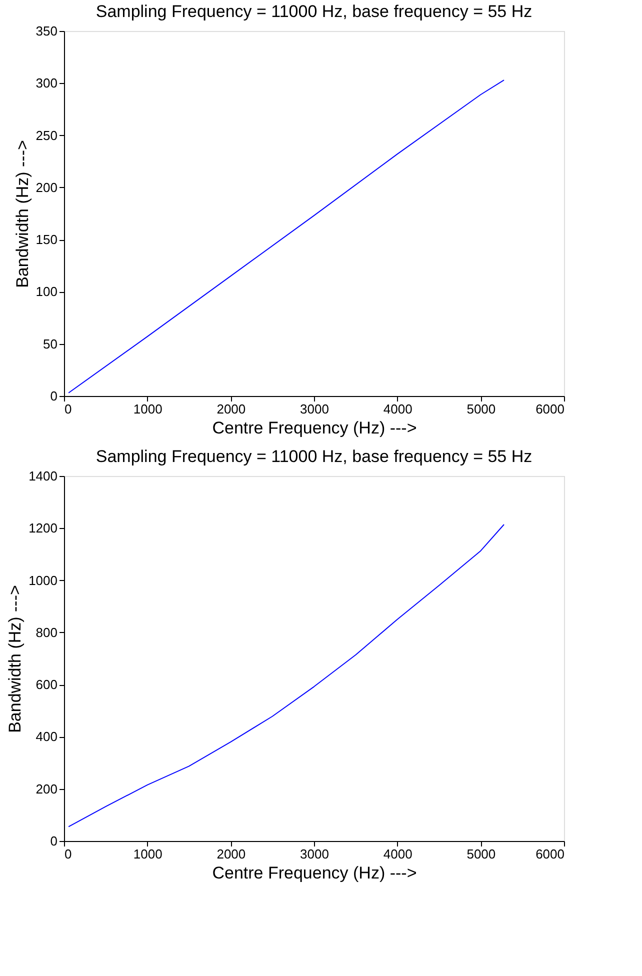 The height and width of the screenshot is (976, 642). I want to click on y-tick-label: 600, so click(47, 684).